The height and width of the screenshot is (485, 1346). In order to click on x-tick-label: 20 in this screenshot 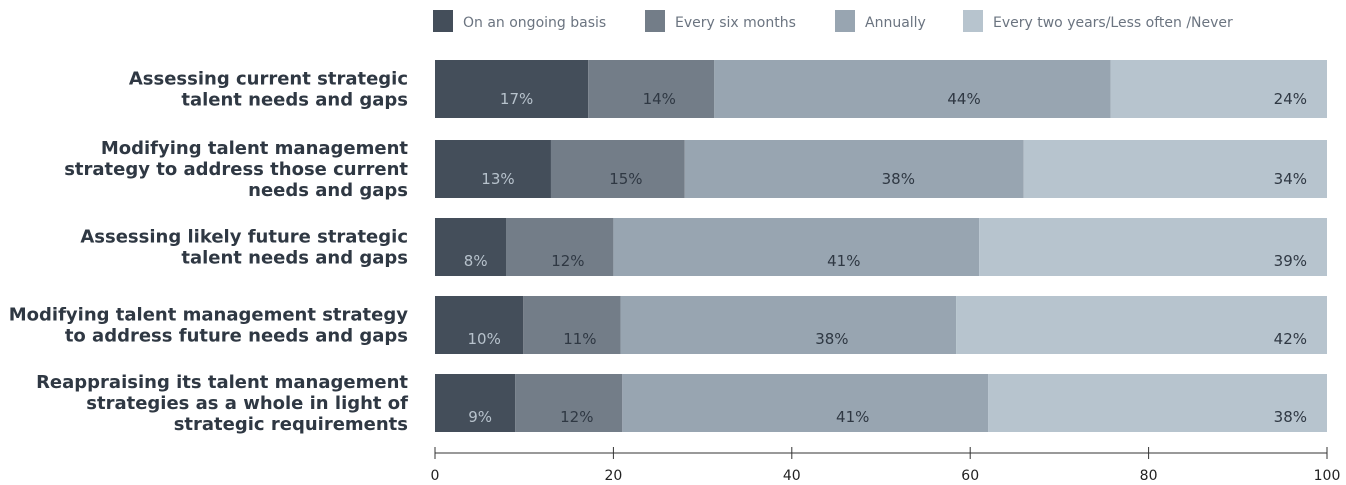, I will do `click(613, 476)`.